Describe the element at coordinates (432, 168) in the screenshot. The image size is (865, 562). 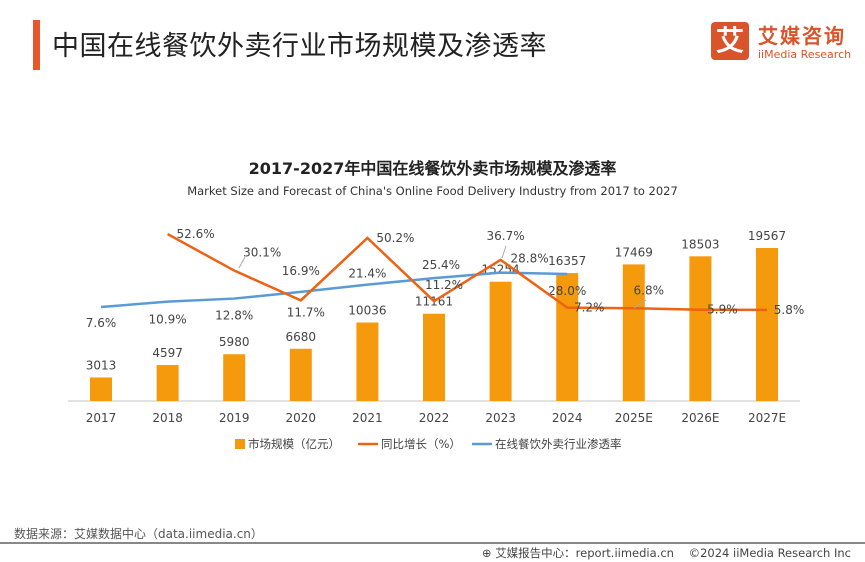
I see `chart-title: 2017-2027年中国在线餐饮外卖市场规模及渗透率` at that location.